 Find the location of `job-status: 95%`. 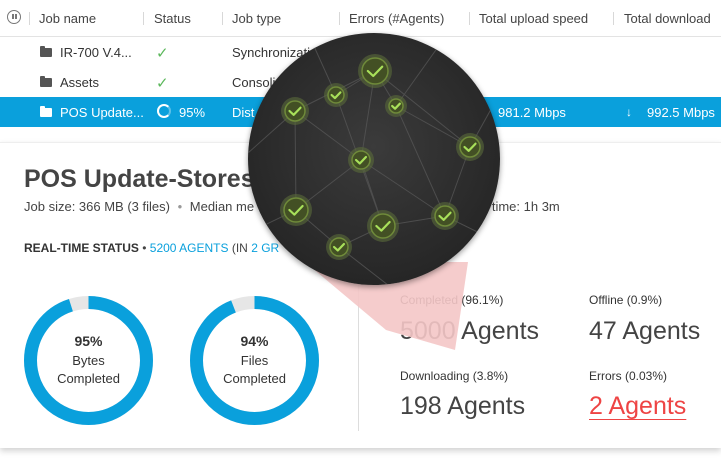

job-status: 95% is located at coordinates (192, 112).